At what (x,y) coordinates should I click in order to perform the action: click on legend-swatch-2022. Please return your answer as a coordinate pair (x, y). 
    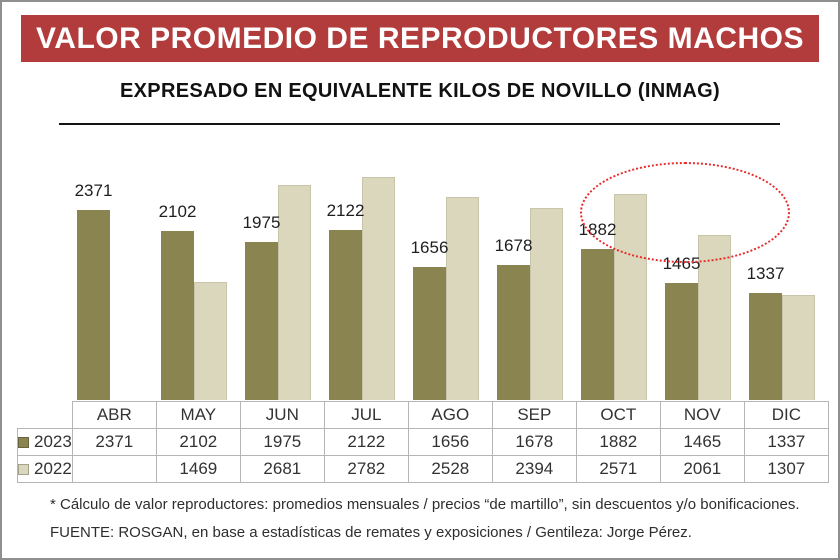
    Looking at the image, I should click on (23, 469).